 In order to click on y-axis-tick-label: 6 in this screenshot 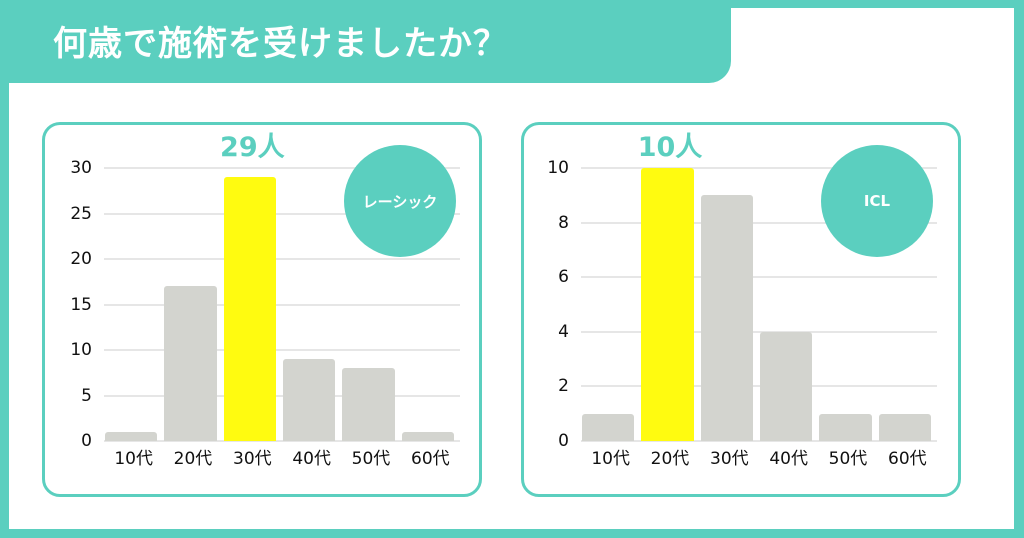, I will do `click(563, 277)`.